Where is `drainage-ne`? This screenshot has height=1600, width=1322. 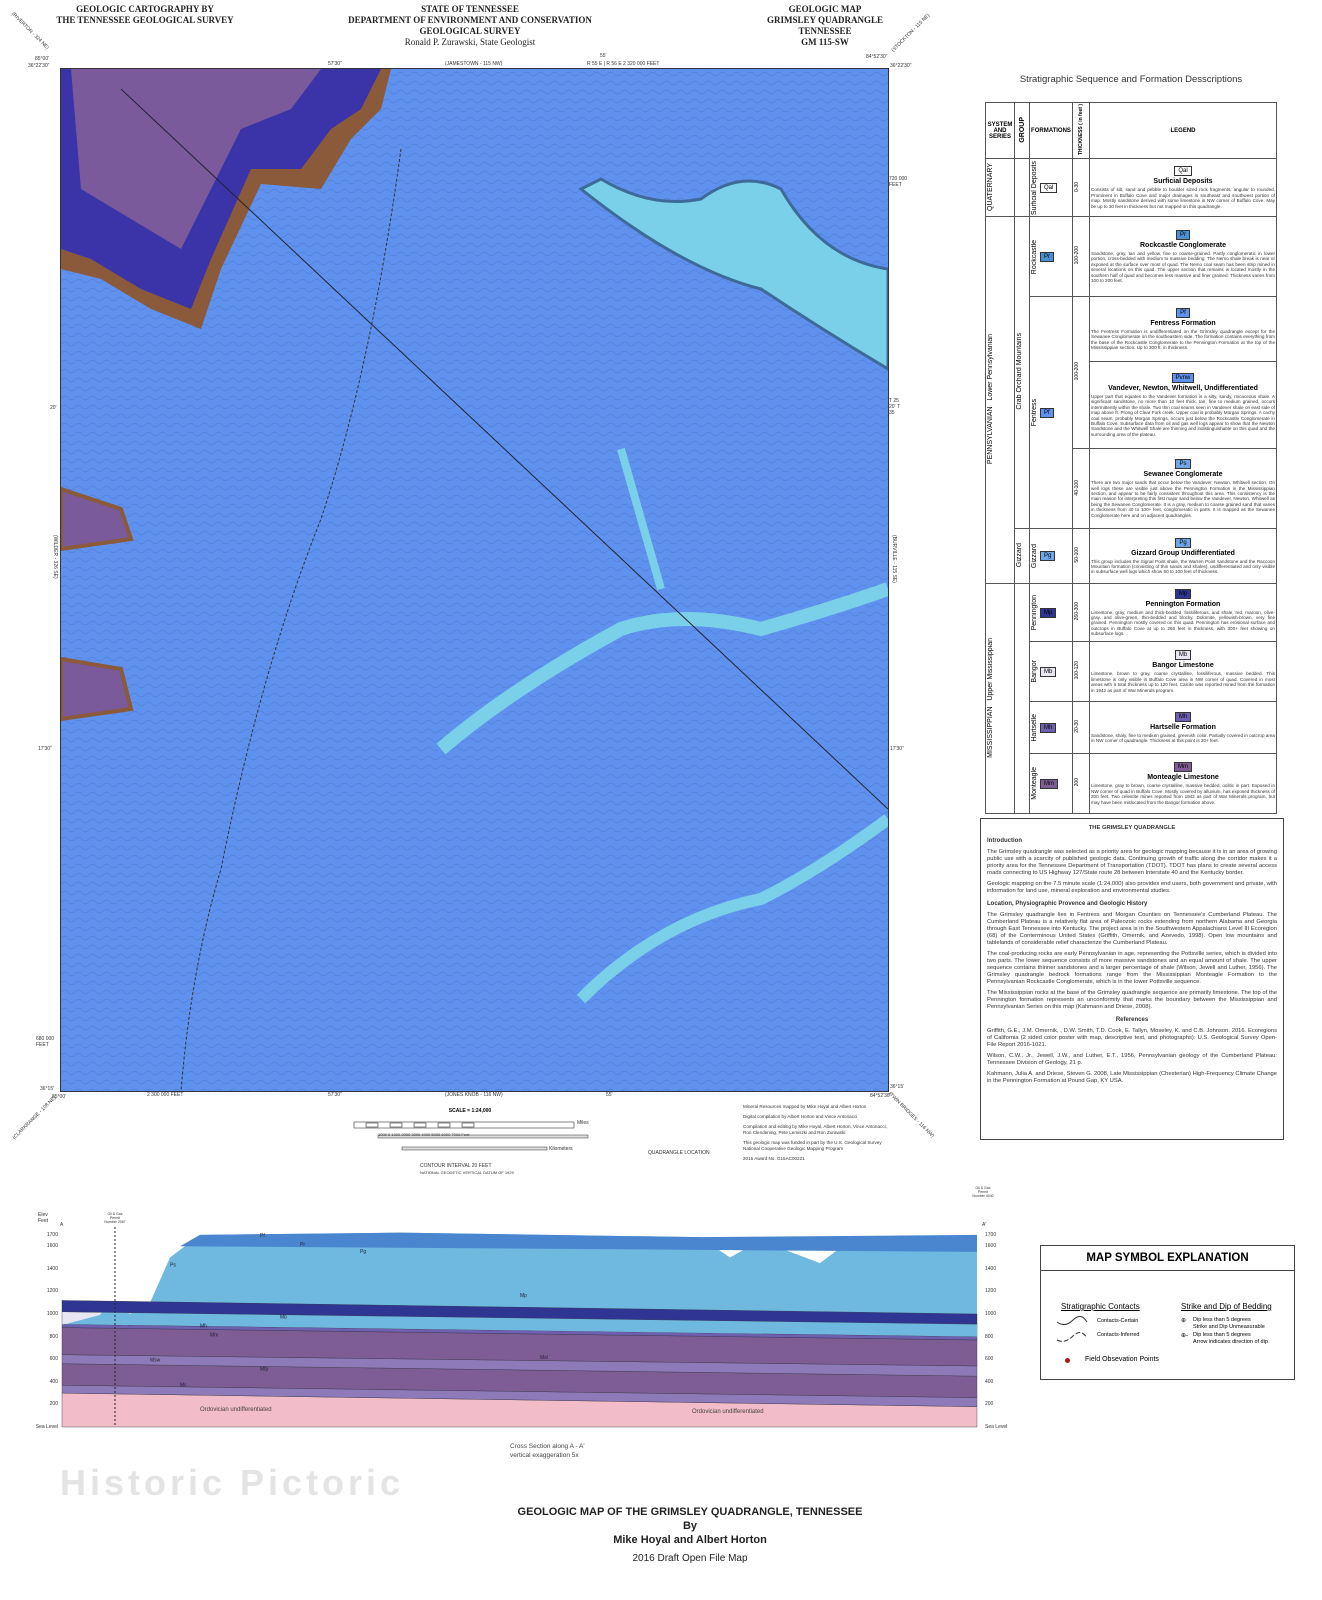
drainage-ne is located at coordinates (733, 274).